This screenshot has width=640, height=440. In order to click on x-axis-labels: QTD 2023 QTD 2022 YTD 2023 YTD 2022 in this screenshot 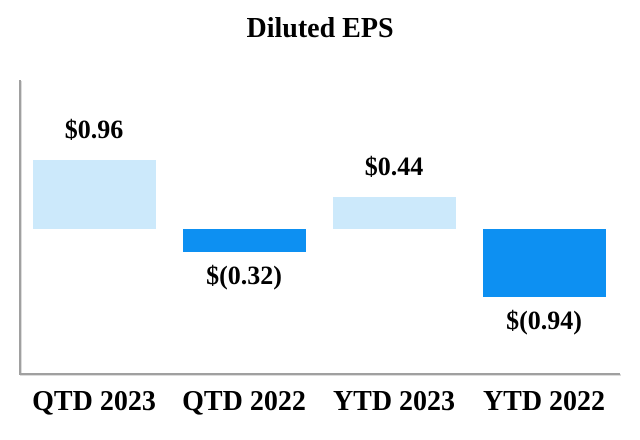, I will do `click(319, 403)`.